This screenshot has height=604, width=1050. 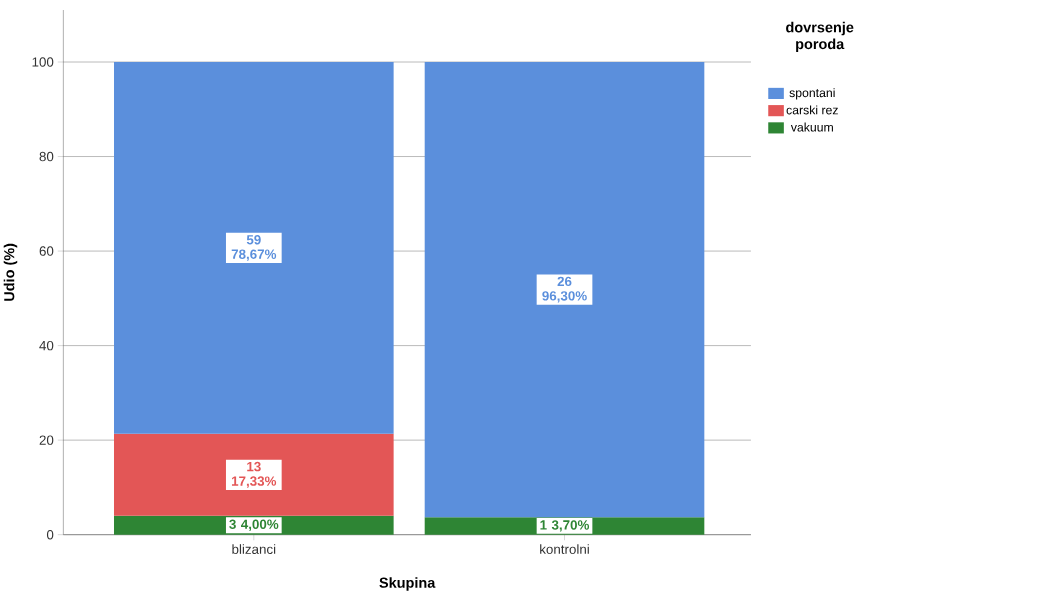 I want to click on data-label: 3 4,00%, so click(x=254, y=525).